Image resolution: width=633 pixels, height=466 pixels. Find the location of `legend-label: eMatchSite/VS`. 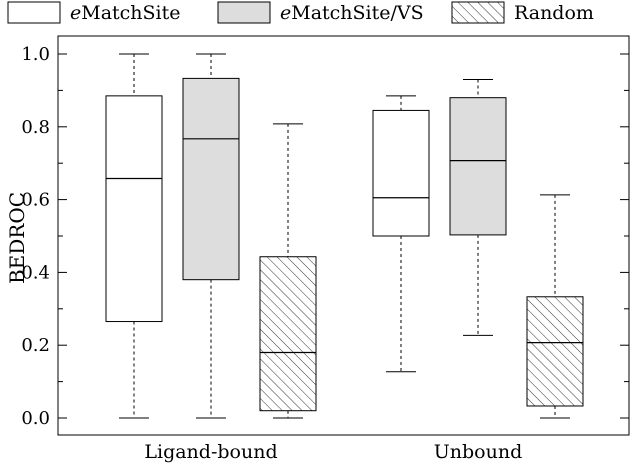

legend-label: eMatchSite/VS is located at coordinates (352, 13).